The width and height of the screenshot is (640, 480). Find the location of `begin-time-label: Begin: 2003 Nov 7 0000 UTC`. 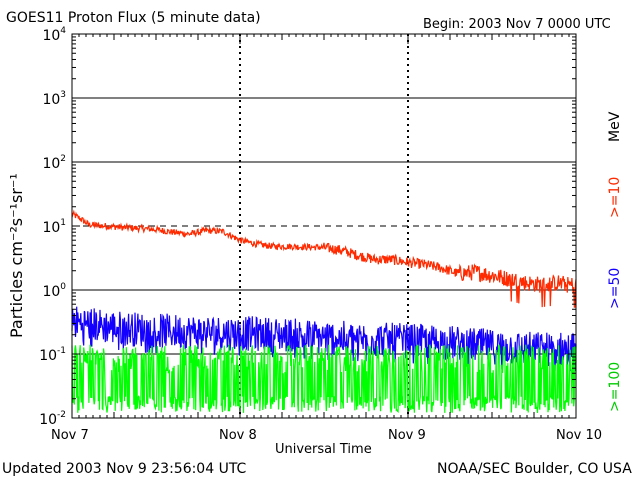

begin-time-label: Begin: 2003 Nov 7 0000 UTC is located at coordinates (517, 24).